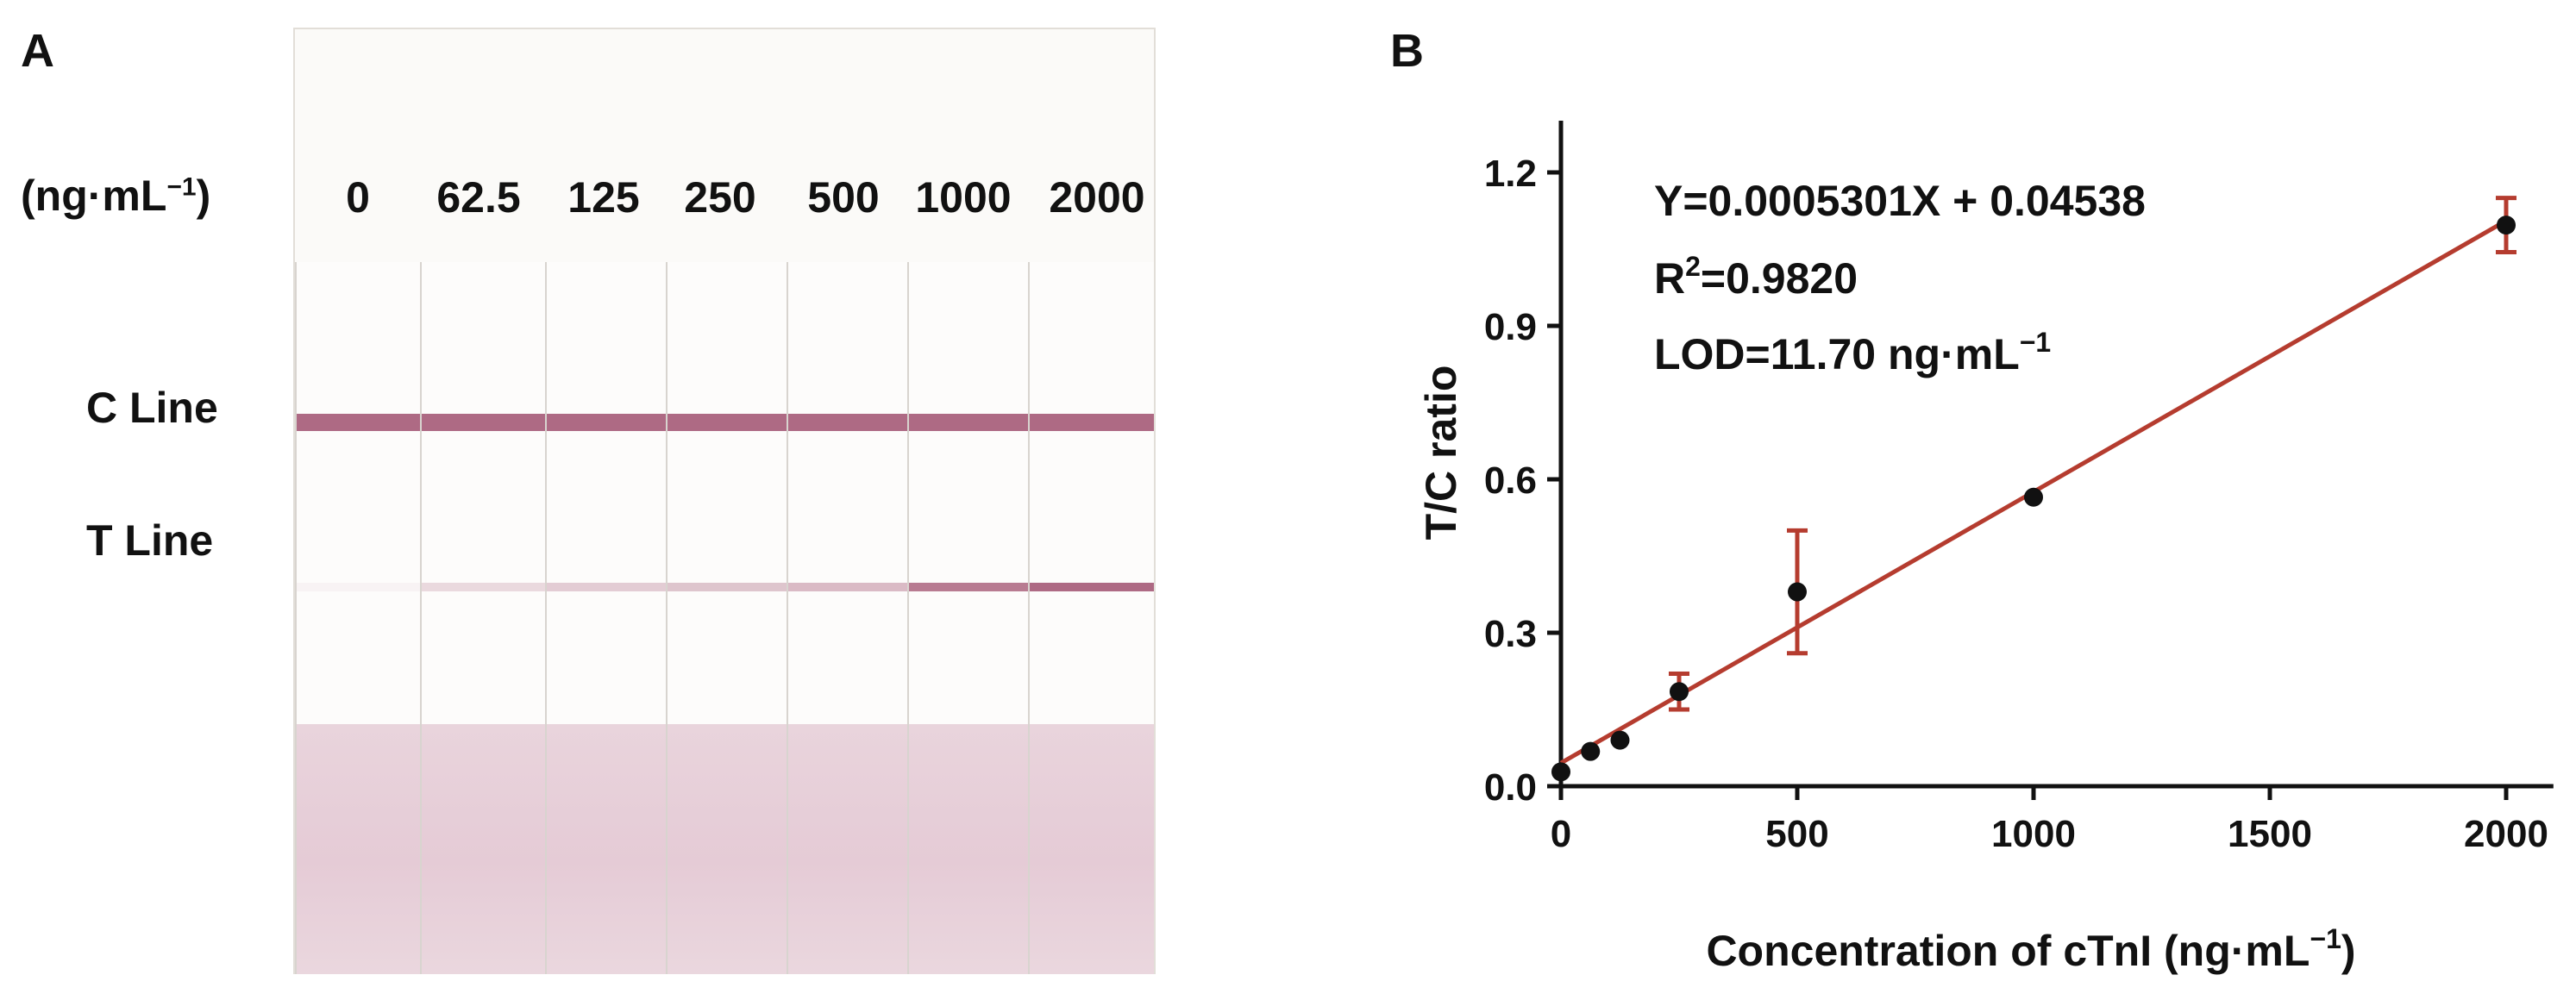  Describe the element at coordinates (478, 197) in the screenshot. I see `concentration-label: 62.5` at that location.